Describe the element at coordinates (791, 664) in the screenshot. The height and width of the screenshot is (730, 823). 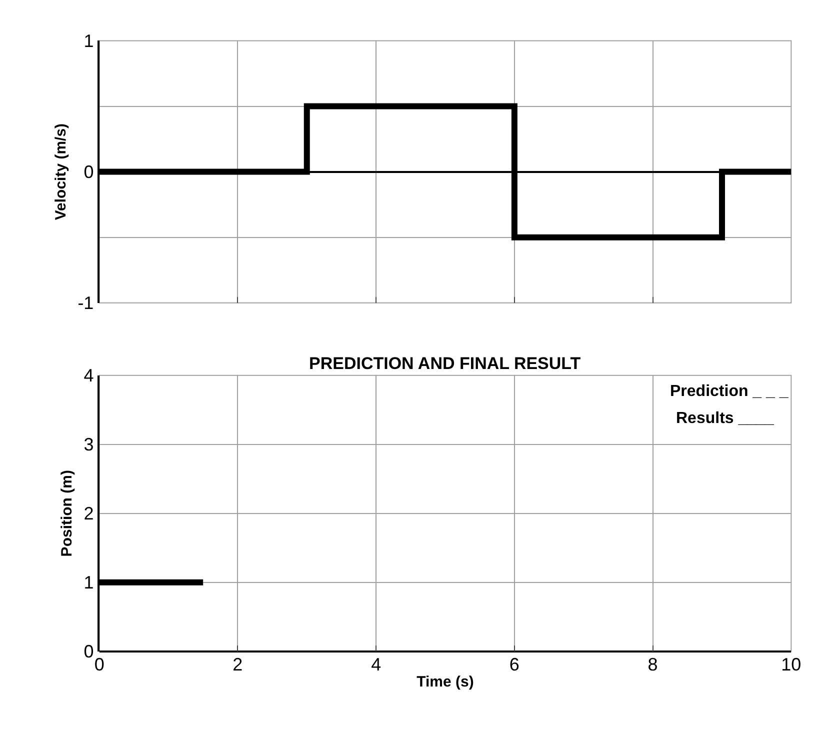
I see `x-tick-label: 10` at that location.